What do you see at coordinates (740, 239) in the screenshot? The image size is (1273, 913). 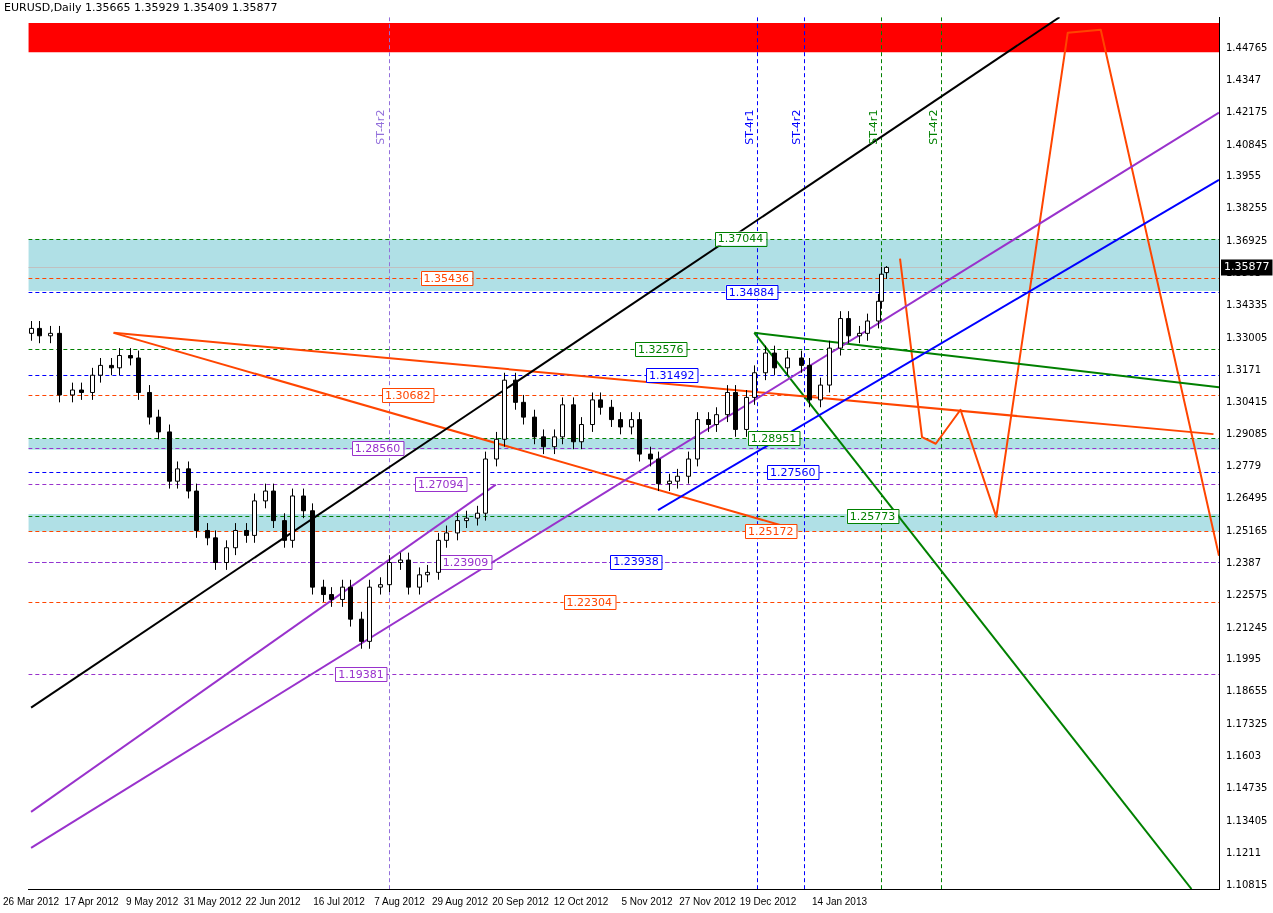 I see `annotation: 1.37044` at bounding box center [740, 239].